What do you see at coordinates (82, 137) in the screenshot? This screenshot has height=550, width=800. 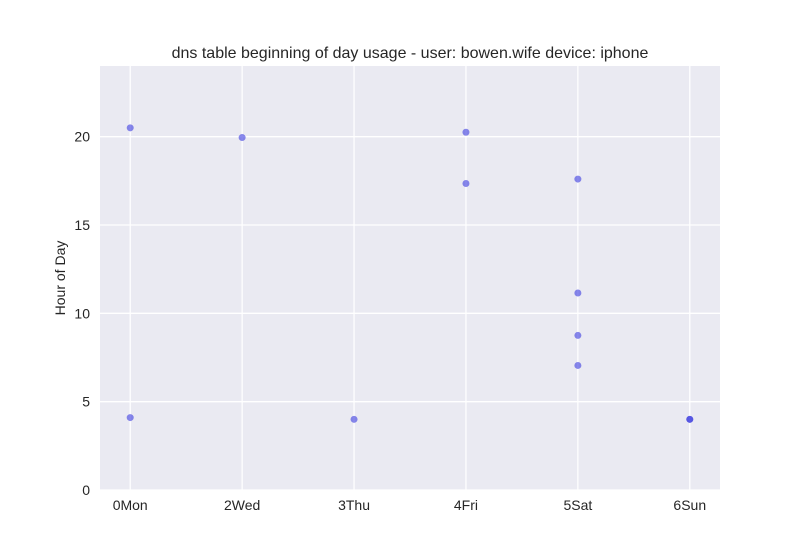 I see `y-tick-label: 20` at bounding box center [82, 137].